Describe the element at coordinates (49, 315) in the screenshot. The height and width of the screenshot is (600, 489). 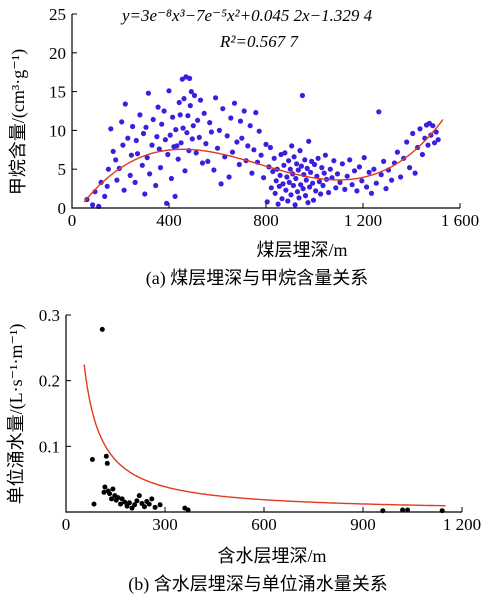
I see `y-tick-label: 0.3` at that location.